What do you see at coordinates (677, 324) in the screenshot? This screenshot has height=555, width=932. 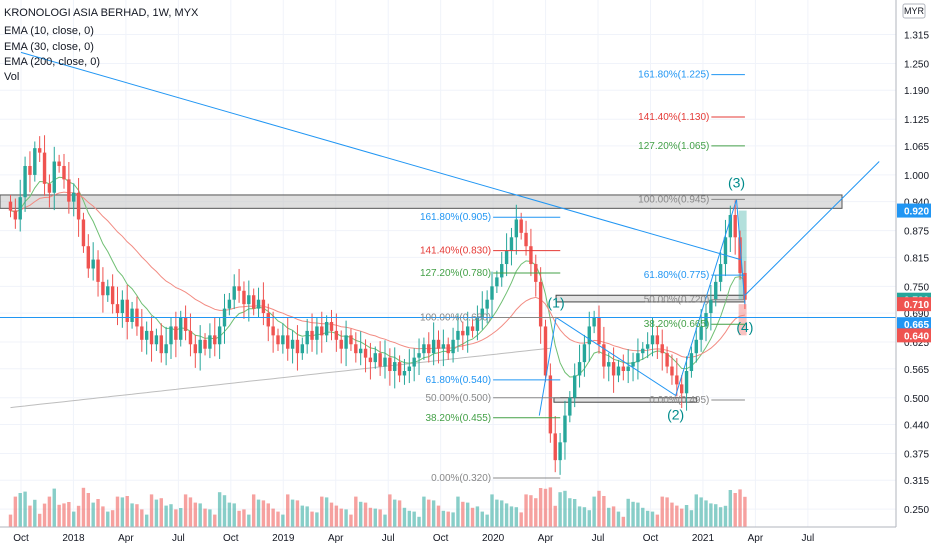 I see `fib2-level-label: 38.20%(0.665)` at bounding box center [677, 324].